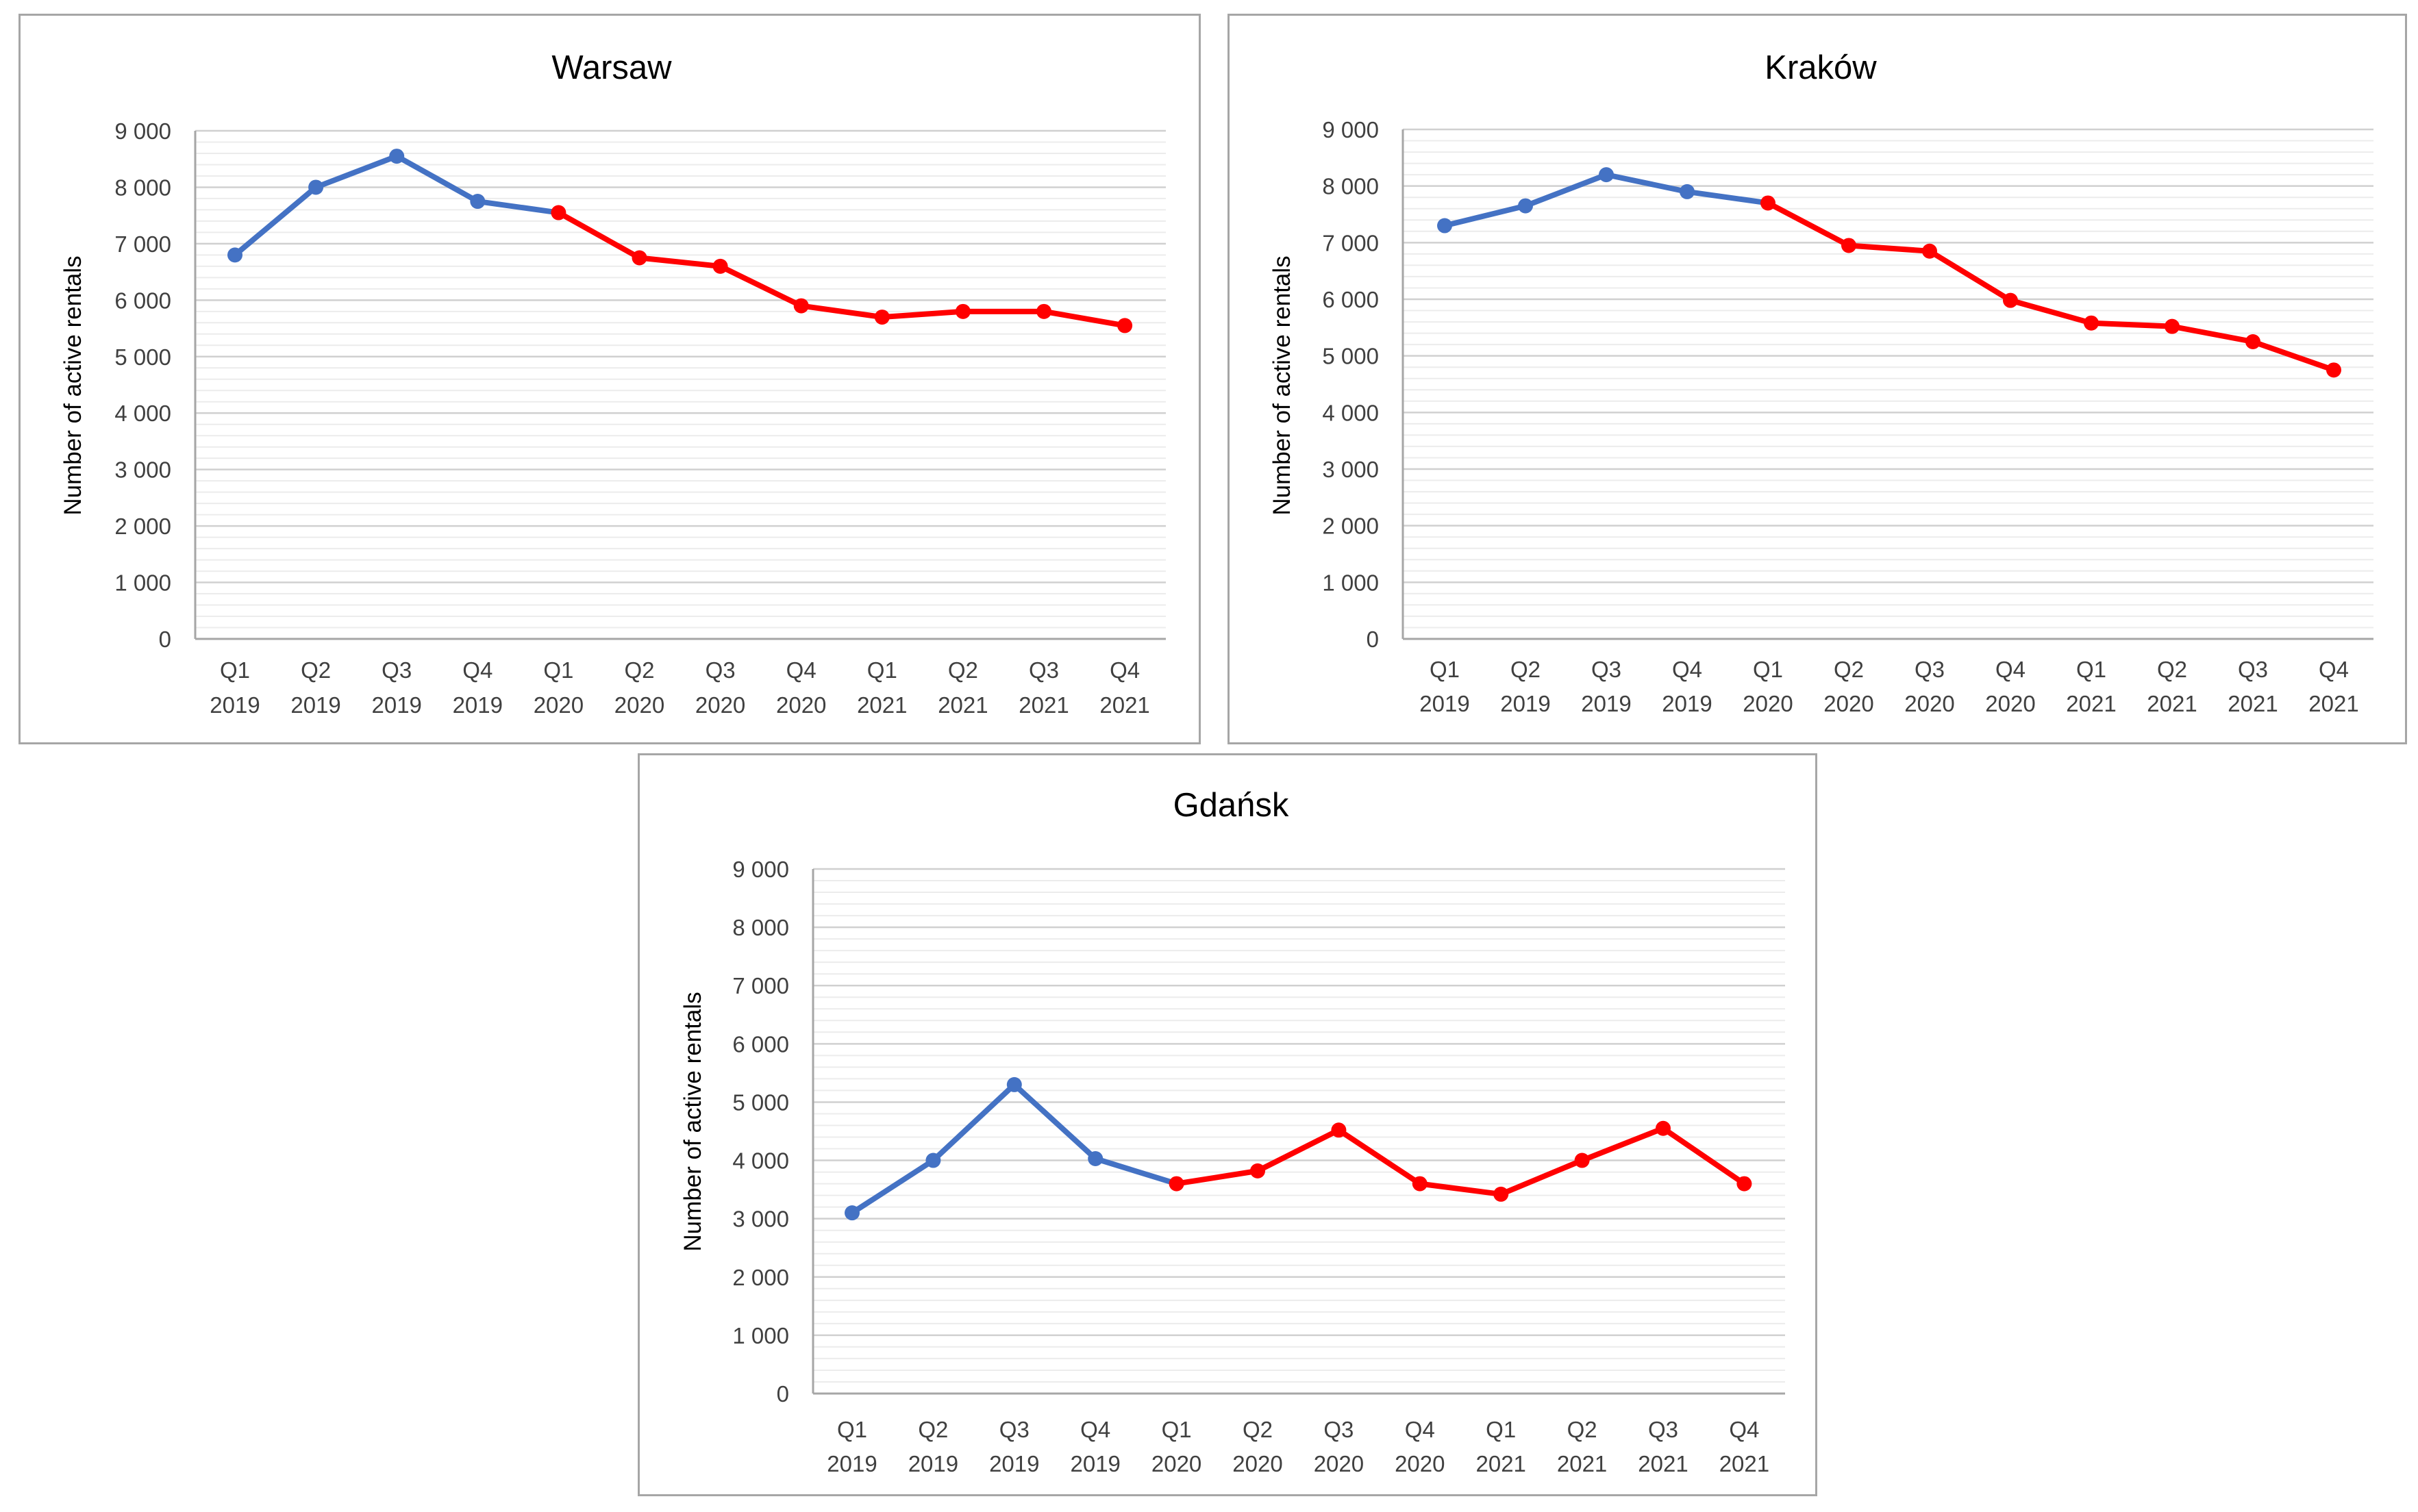 The height and width of the screenshot is (1512, 2418). What do you see at coordinates (142, 583) in the screenshot?
I see `y-tick-label: 1 000` at bounding box center [142, 583].